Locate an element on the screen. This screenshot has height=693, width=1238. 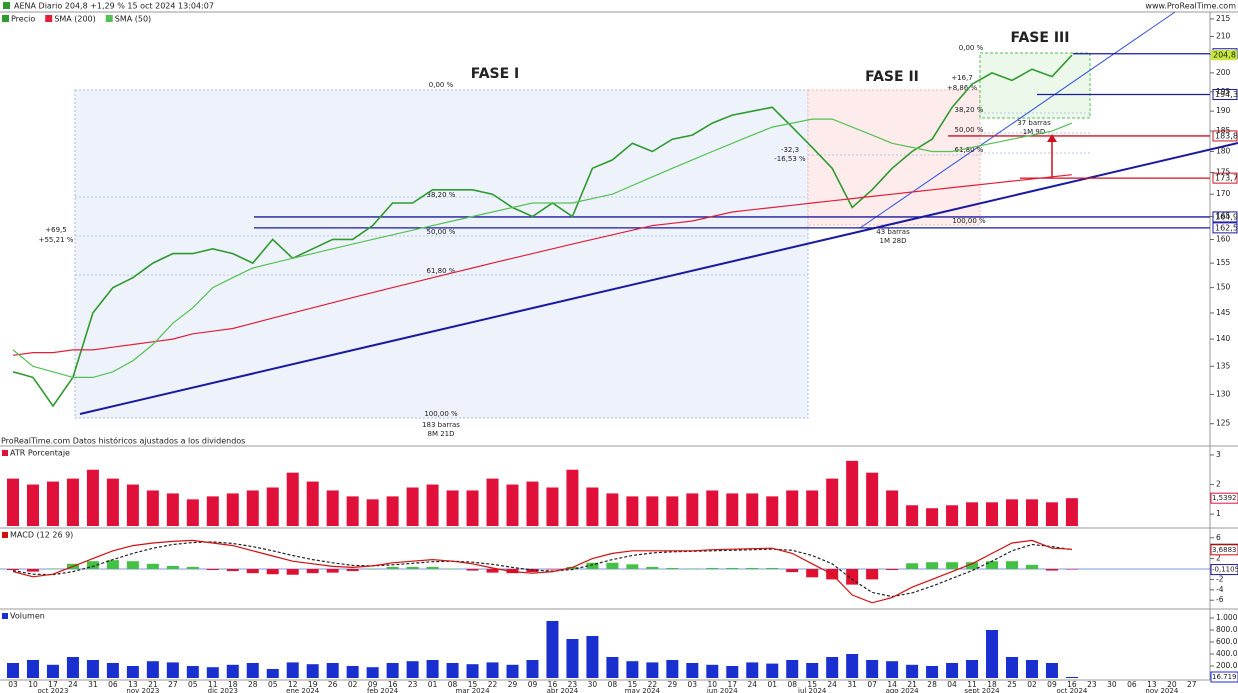
x-tick-label: 16 is located at coordinates (553, 684).